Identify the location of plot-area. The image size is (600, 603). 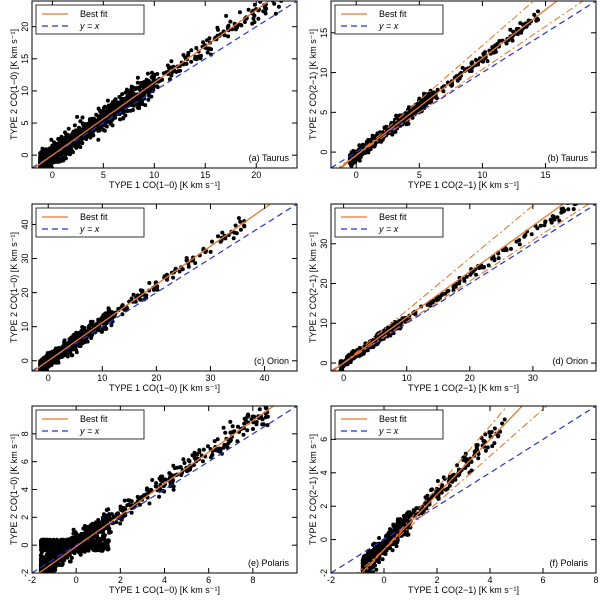
(164, 87).